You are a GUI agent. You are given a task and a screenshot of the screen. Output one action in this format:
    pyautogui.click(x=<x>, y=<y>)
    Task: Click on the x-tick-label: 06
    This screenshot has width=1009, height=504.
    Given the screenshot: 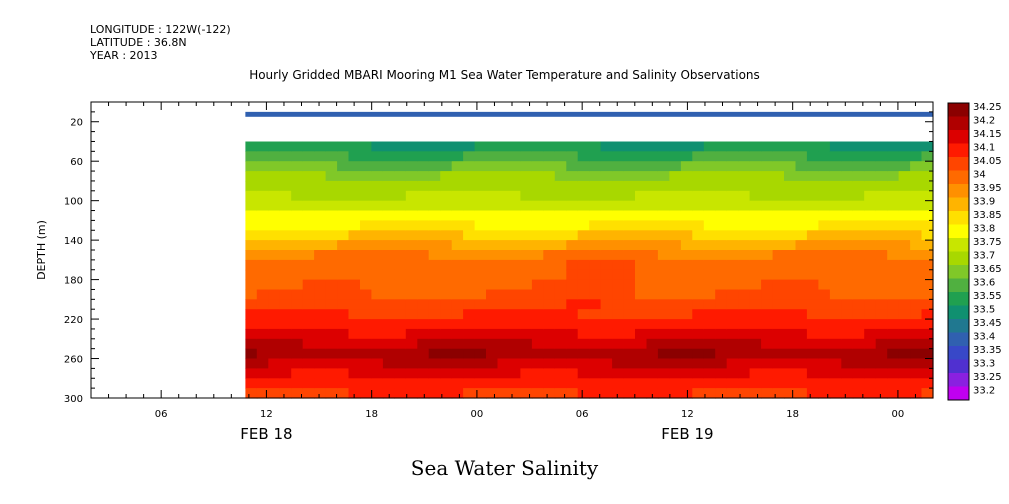 What is the action you would take?
    pyautogui.click(x=161, y=414)
    